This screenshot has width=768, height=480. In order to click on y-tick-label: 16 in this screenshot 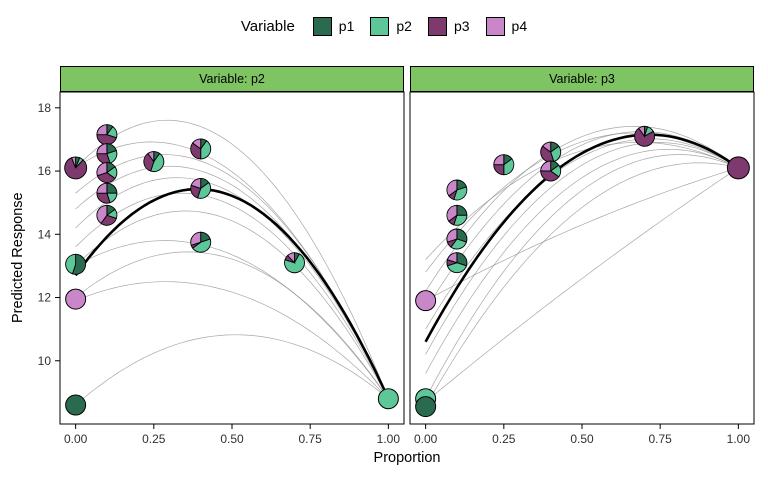, I will do `click(45, 171)`.